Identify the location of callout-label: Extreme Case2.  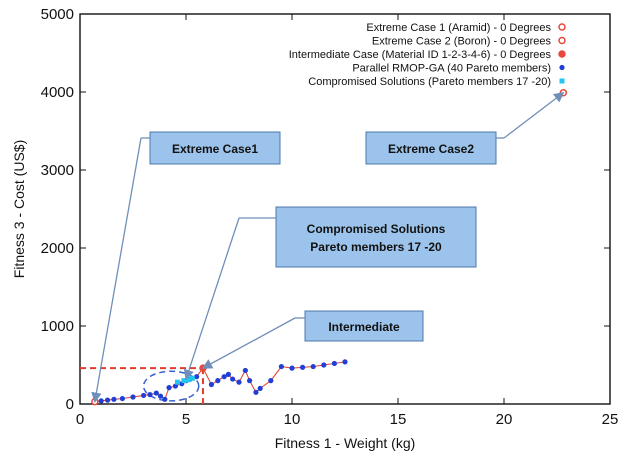
(431, 149).